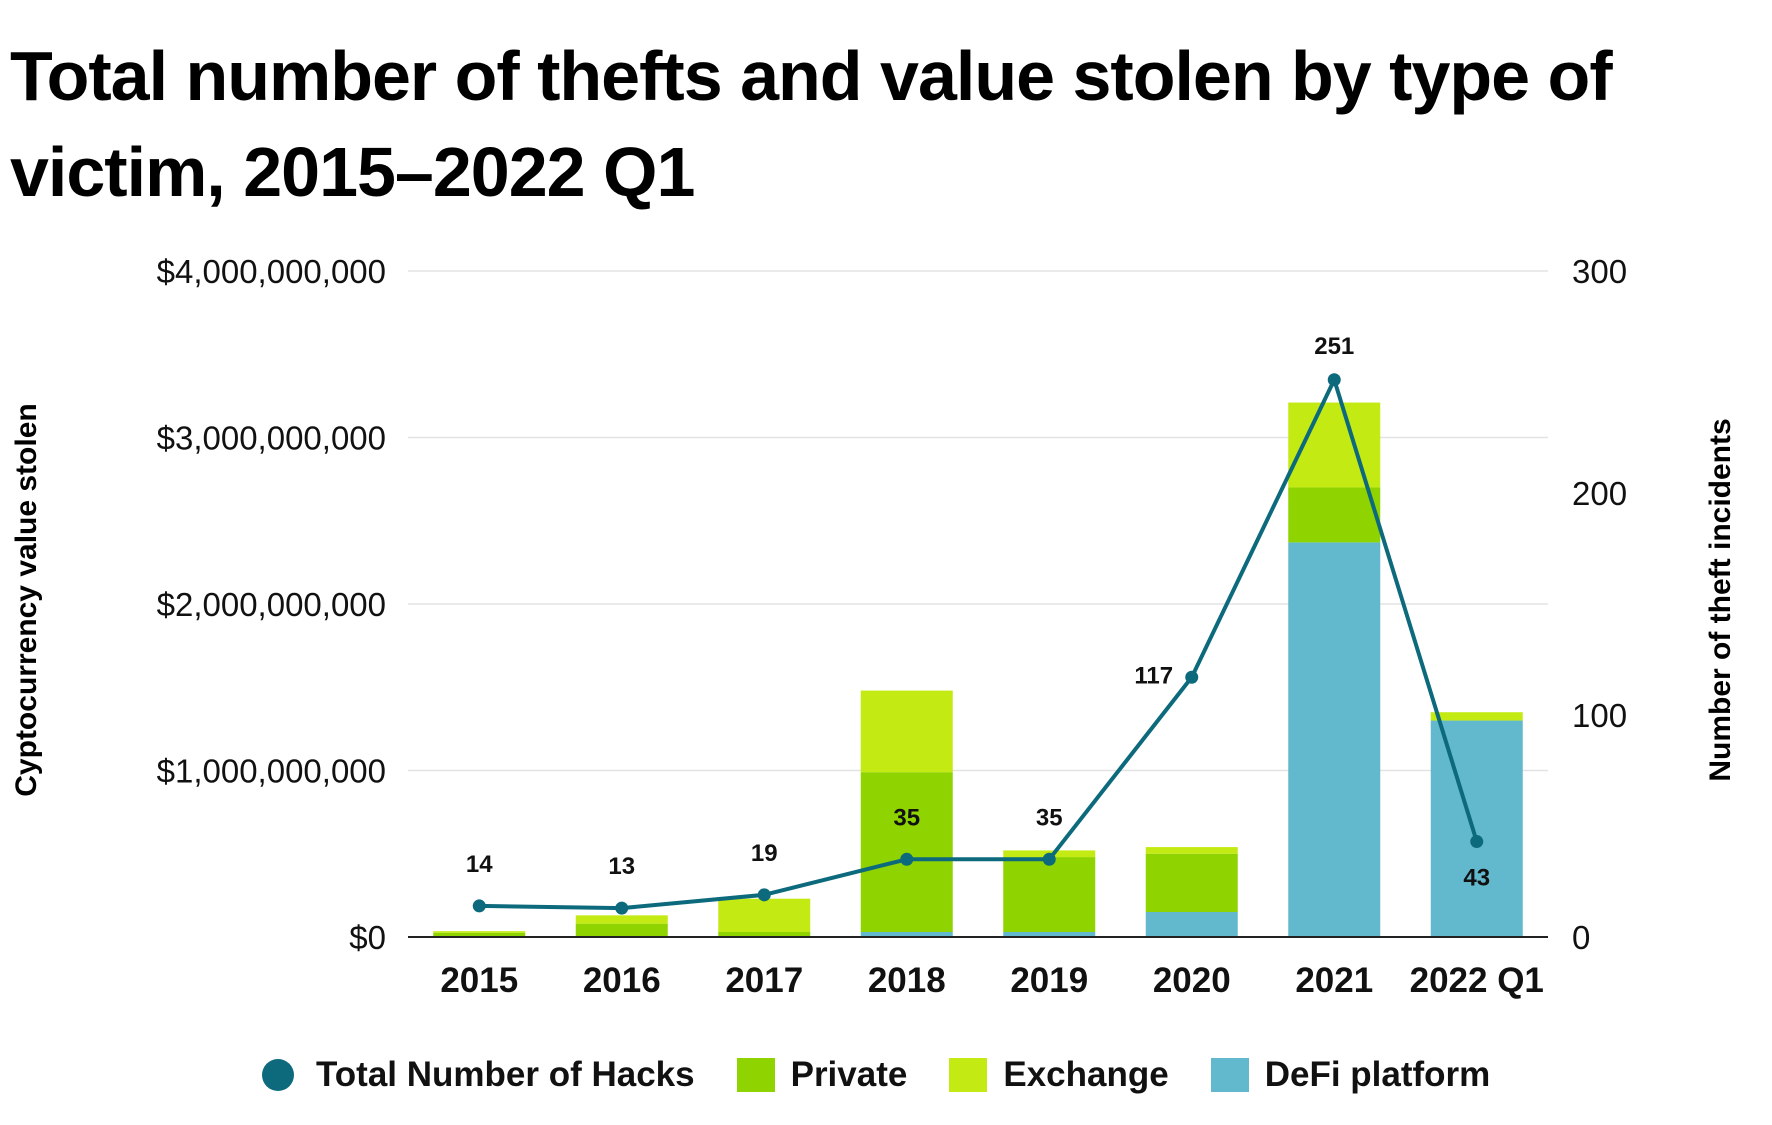 This screenshot has width=1772, height=1125. What do you see at coordinates (1377, 1074) in the screenshot?
I see `legend-label-defi: DeFi platform` at bounding box center [1377, 1074].